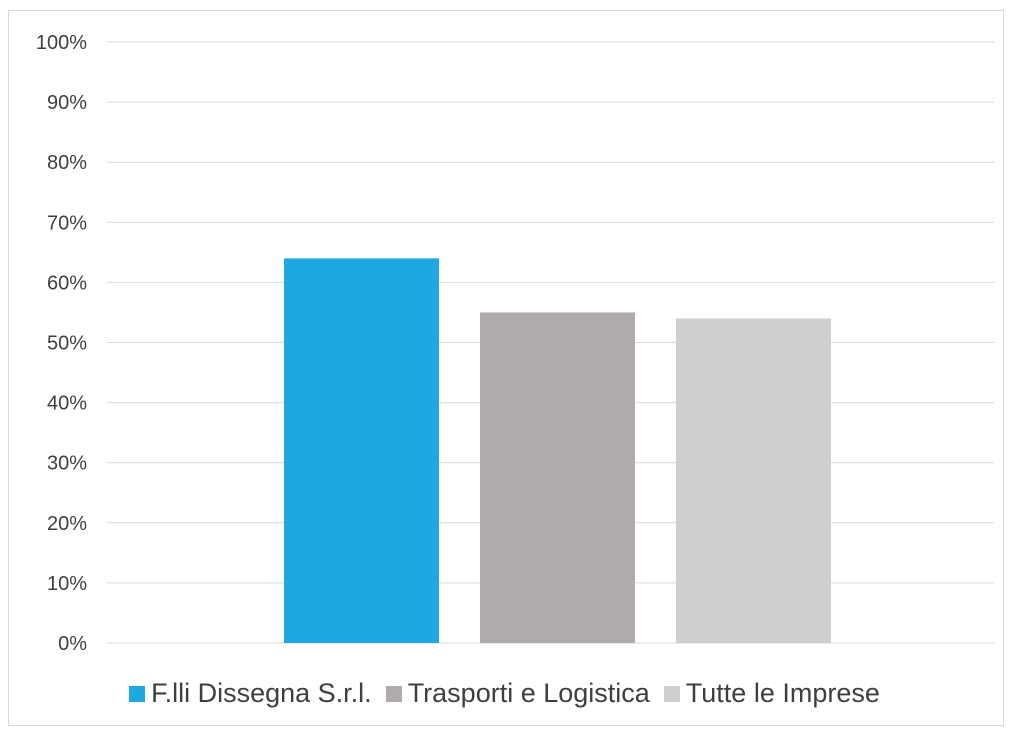 This screenshot has width=1009, height=733. Describe the element at coordinates (67, 283) in the screenshot. I see `y-tick-label-60: 60%` at that location.